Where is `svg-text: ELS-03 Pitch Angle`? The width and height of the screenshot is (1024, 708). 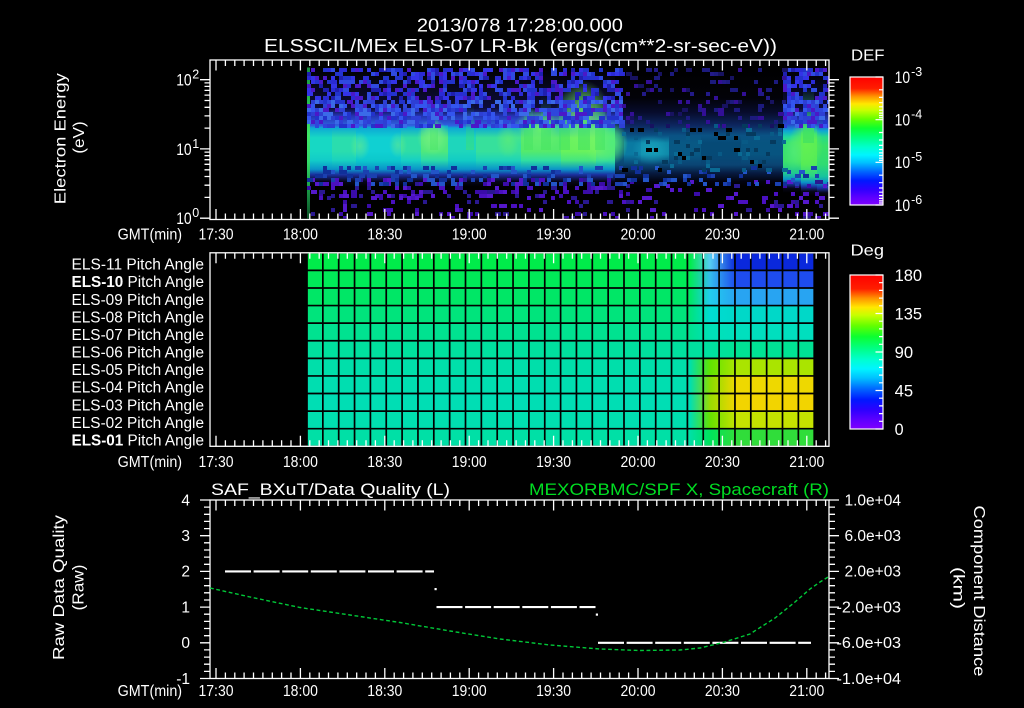 svg-text: ELS-03 Pitch Angle is located at coordinates (138, 405).